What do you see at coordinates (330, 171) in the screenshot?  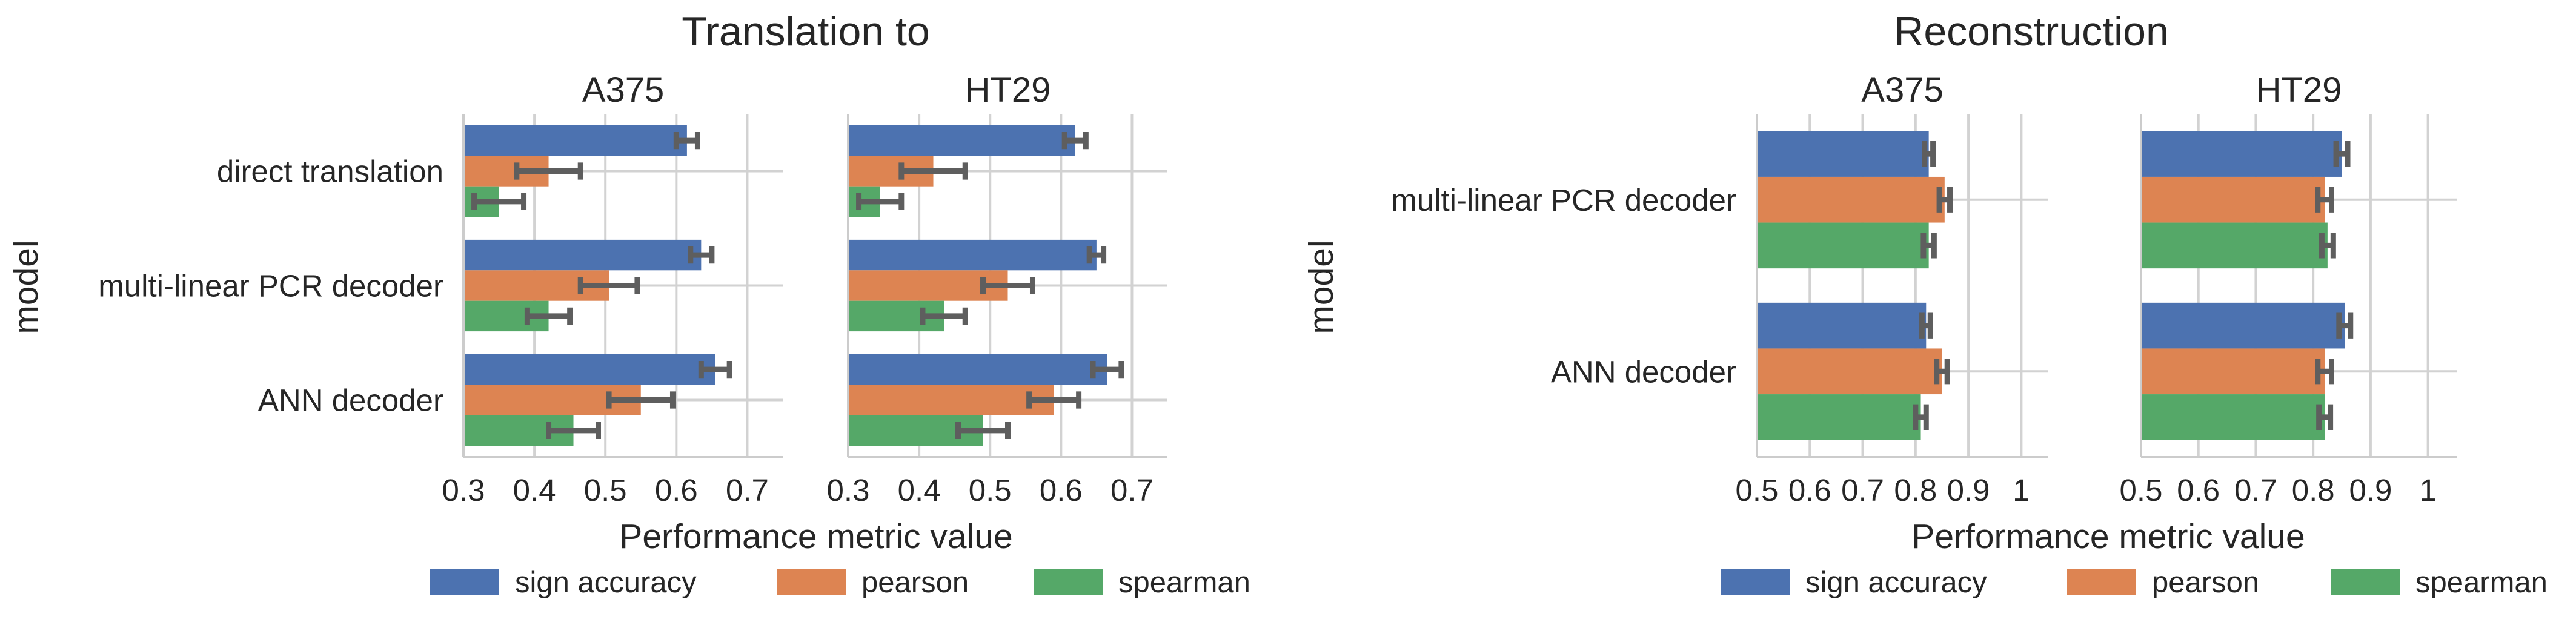 I see `y-tick-label-direct-translation: direct translation` at bounding box center [330, 171].